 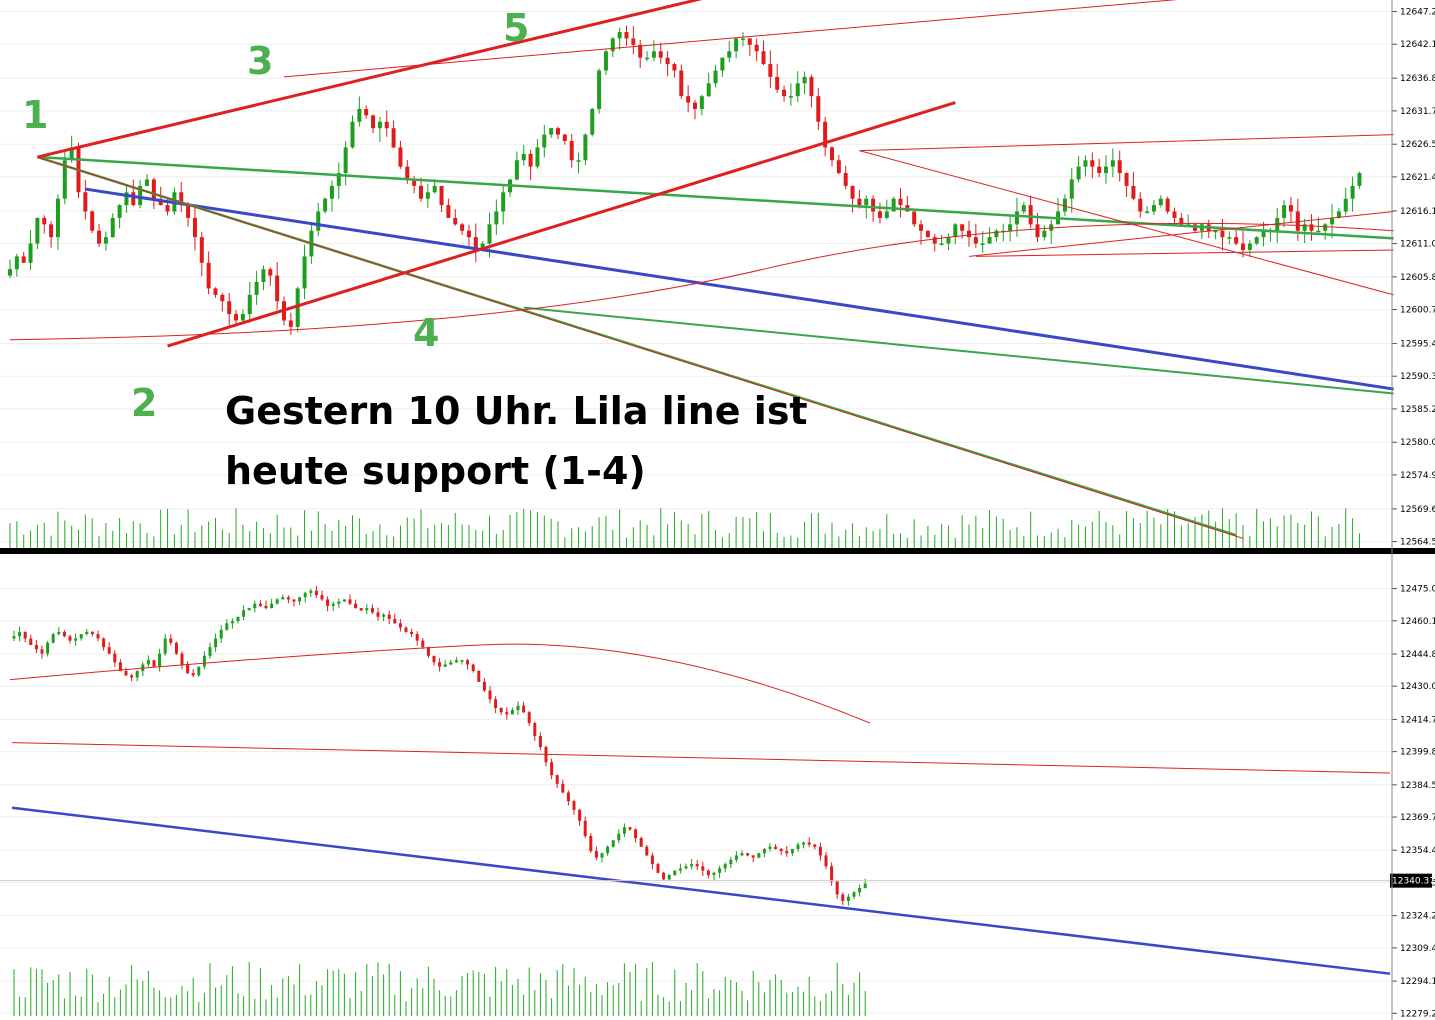 I want to click on y-tick-label: 12621.4, so click(x=1417, y=178).